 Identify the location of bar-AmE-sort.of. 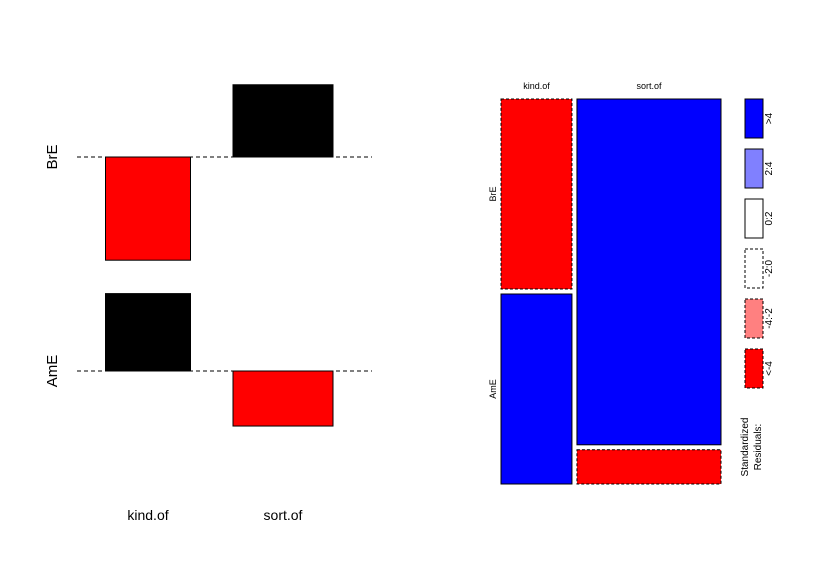
(283, 398).